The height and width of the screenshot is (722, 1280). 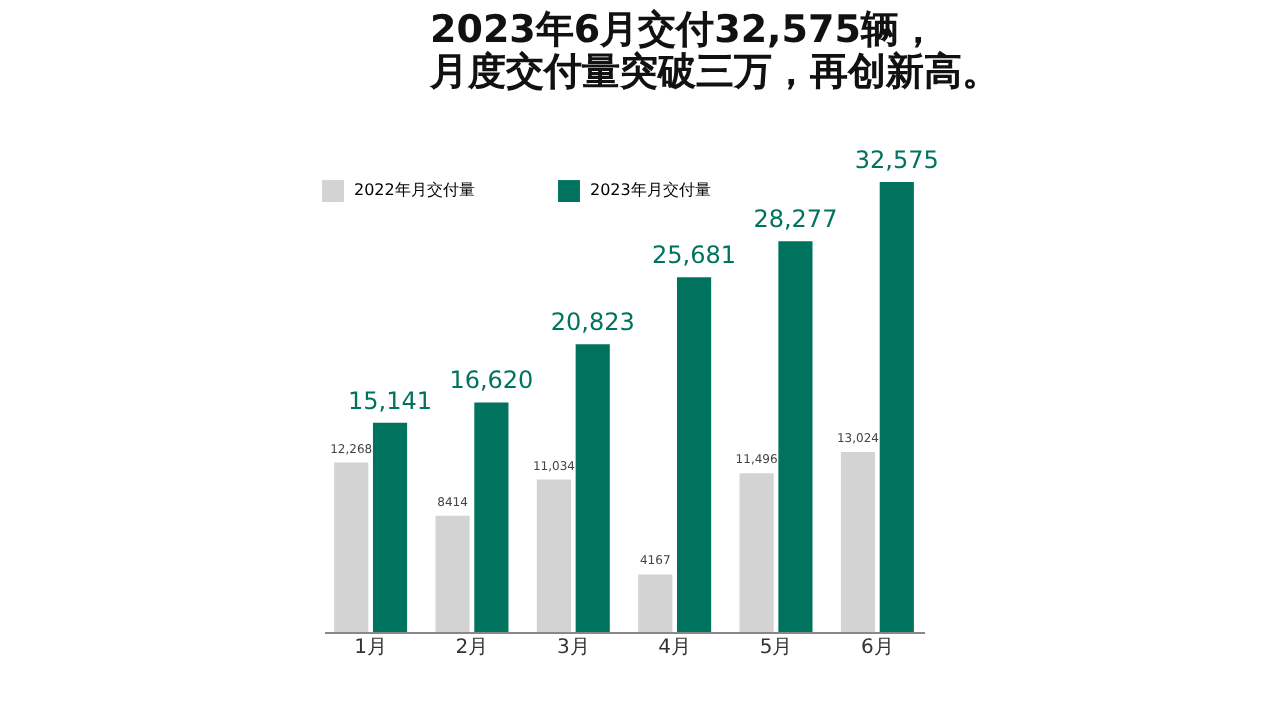 What do you see at coordinates (414, 190) in the screenshot?
I see `legend-label: 2022年月交付量` at bounding box center [414, 190].